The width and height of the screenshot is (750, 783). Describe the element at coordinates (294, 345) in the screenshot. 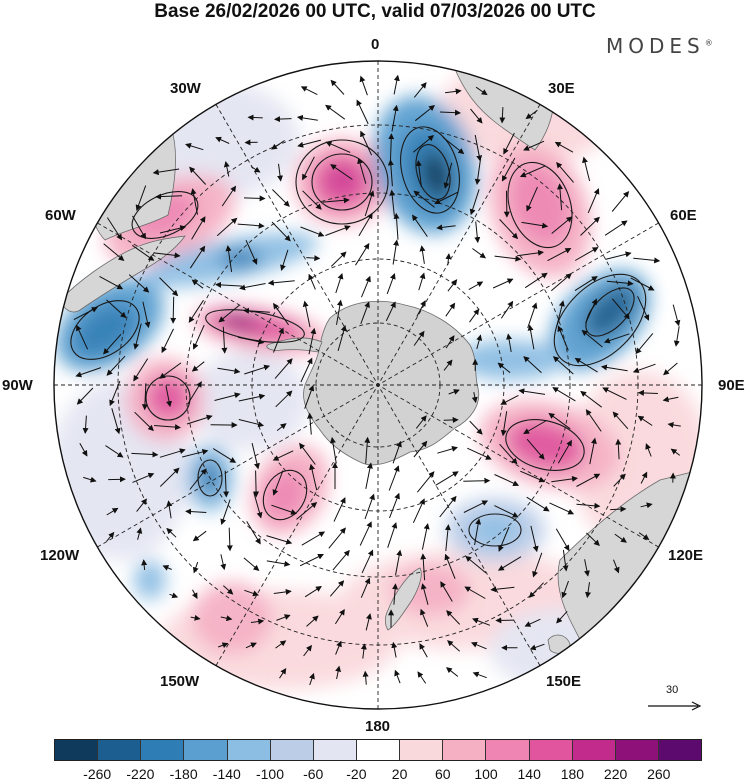

I see `antarctic-peninsula` at that location.